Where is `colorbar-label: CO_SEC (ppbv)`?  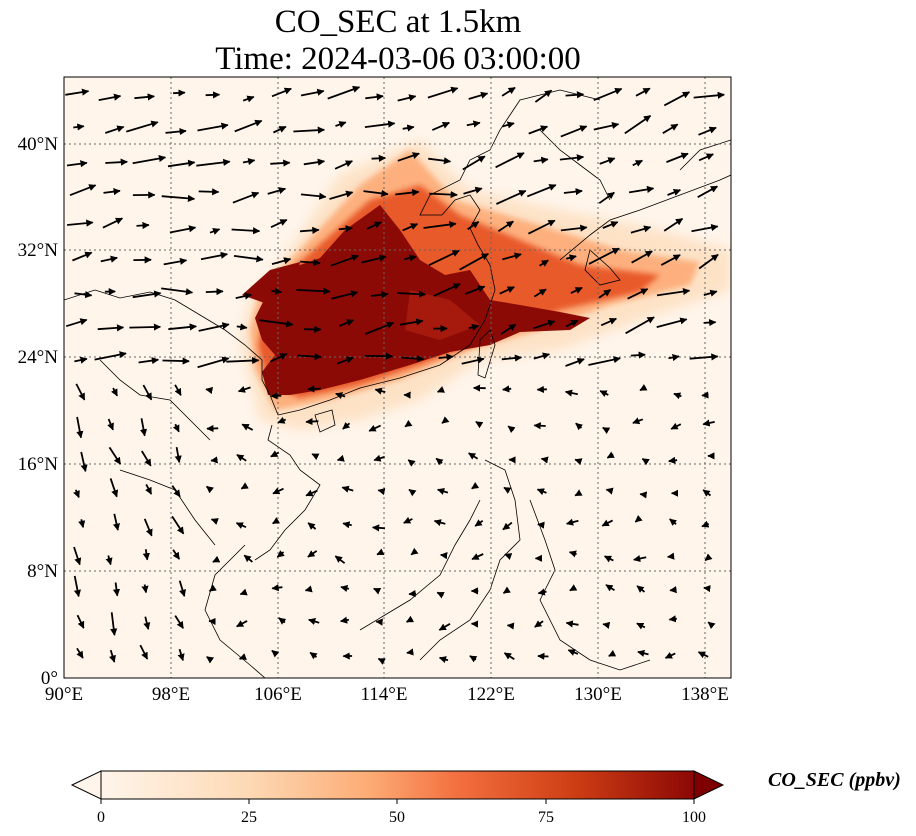 colorbar-label: CO_SEC (ppbv) is located at coordinates (834, 780).